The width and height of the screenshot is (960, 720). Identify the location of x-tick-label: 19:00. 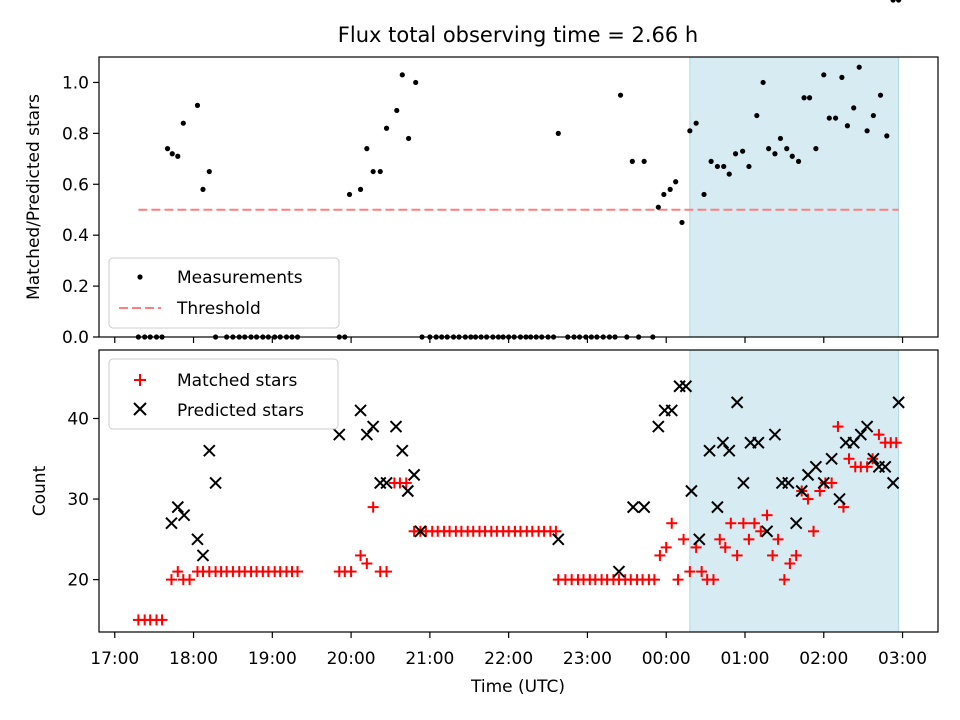
(272, 659).